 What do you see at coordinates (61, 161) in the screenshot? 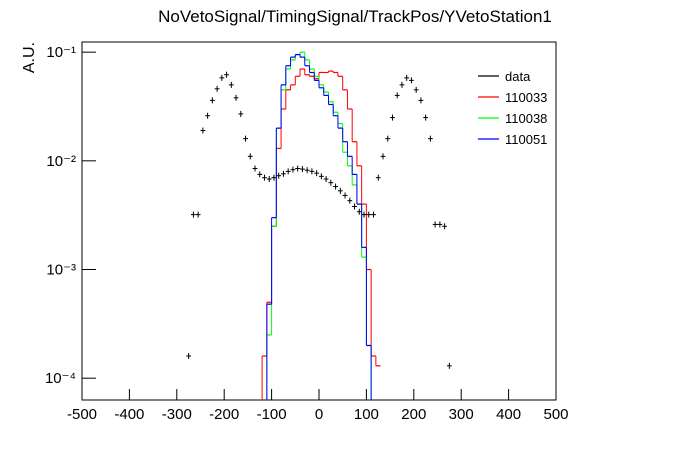
I see `y-tick-label: 10⁻²` at bounding box center [61, 161].